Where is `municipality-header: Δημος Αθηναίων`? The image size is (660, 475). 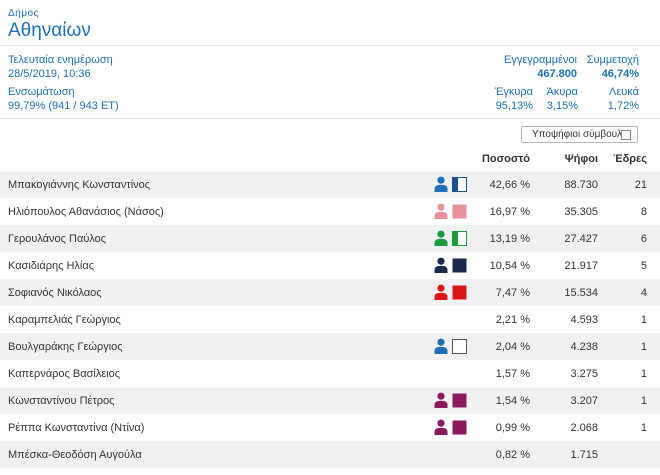 municipality-header: Δημος Αθηναίων is located at coordinates (49, 25).